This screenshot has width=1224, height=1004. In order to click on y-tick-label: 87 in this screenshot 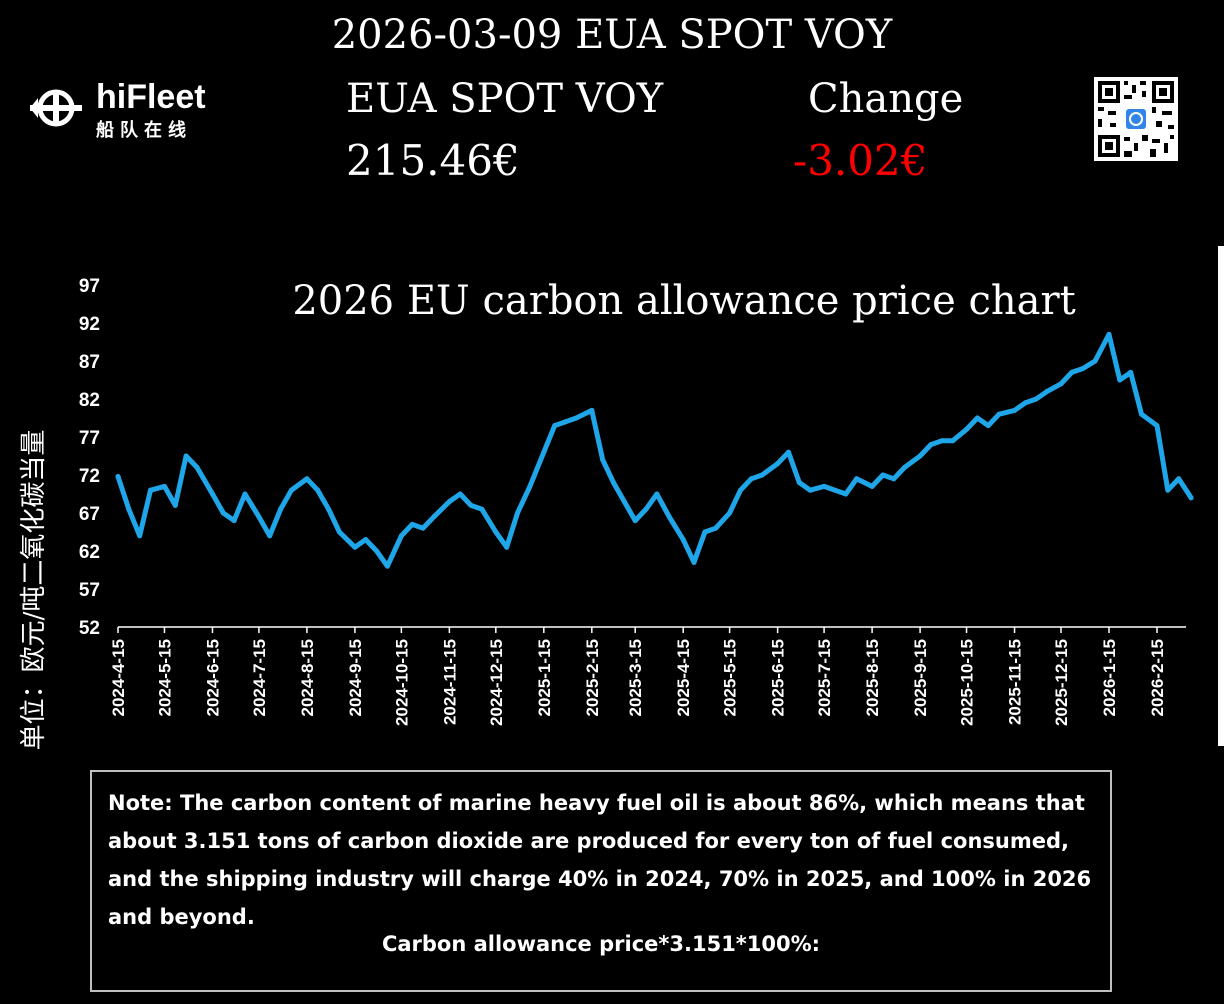, I will do `click(89, 362)`.